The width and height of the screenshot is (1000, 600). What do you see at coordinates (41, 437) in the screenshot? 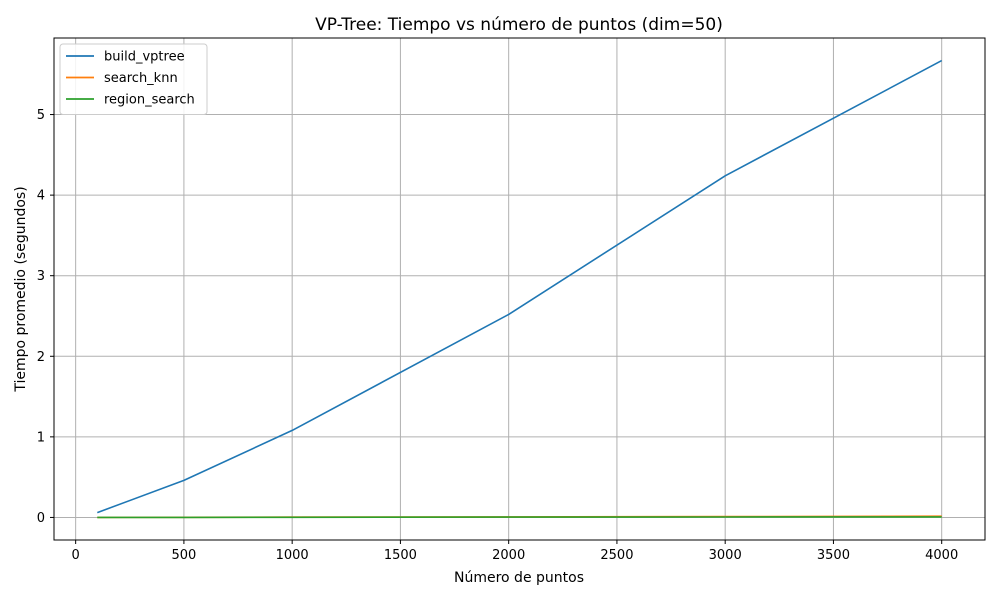
I see `y-tick-label: 1` at bounding box center [41, 437].